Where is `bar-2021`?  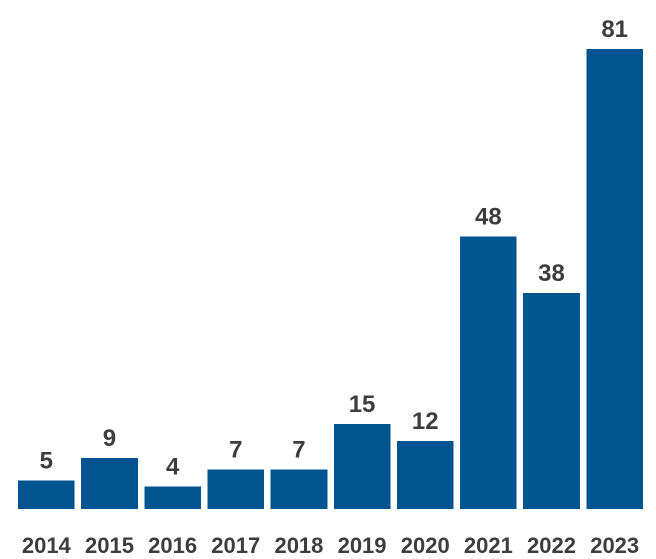
bar-2021 is located at coordinates (488, 372).